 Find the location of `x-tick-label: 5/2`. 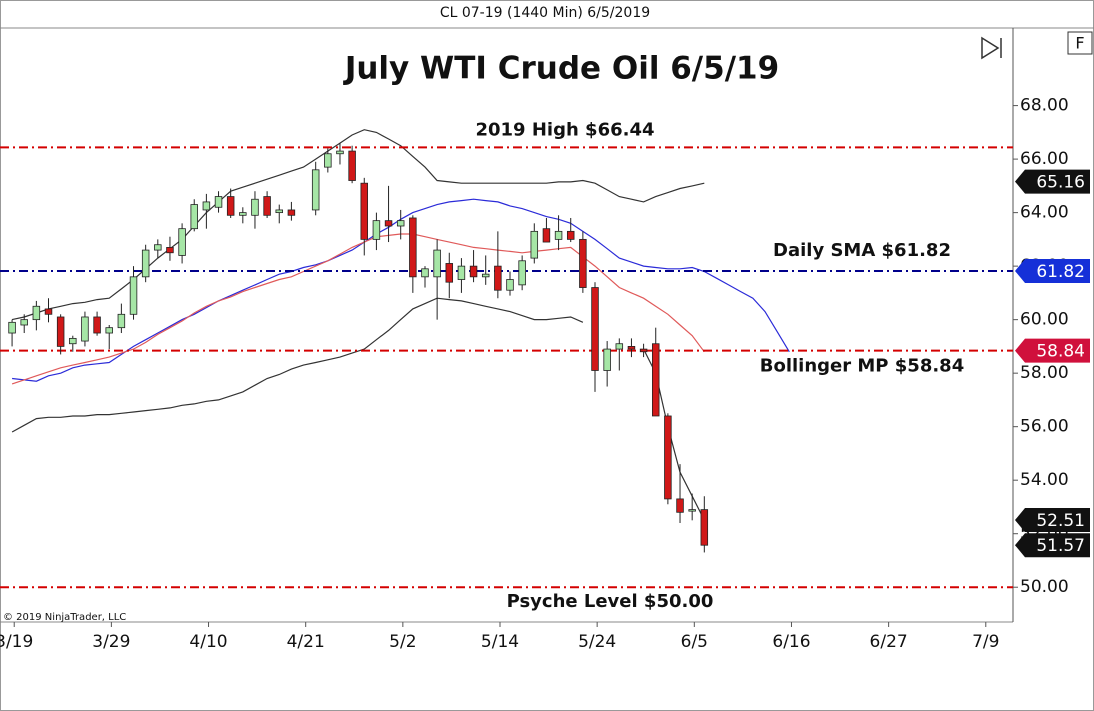

x-tick-label: 5/2 is located at coordinates (402, 642).